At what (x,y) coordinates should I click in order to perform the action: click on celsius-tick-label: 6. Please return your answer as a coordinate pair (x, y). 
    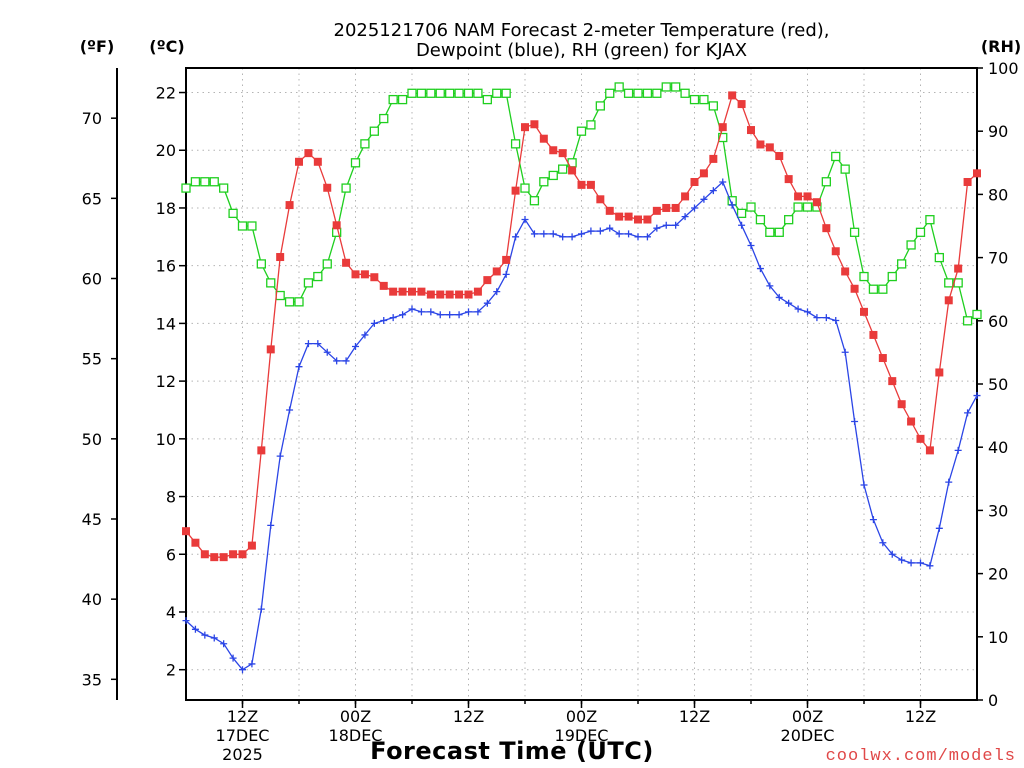
    Looking at the image, I should click on (171, 554).